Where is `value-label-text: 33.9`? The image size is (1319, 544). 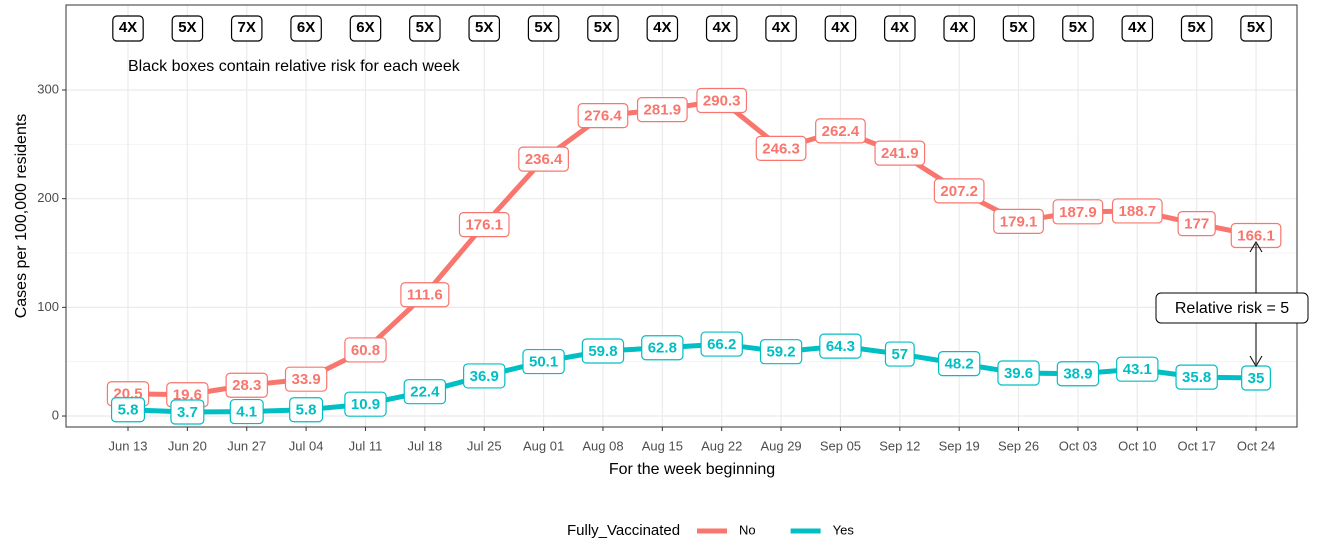 value-label-text: 33.9 is located at coordinates (306, 379).